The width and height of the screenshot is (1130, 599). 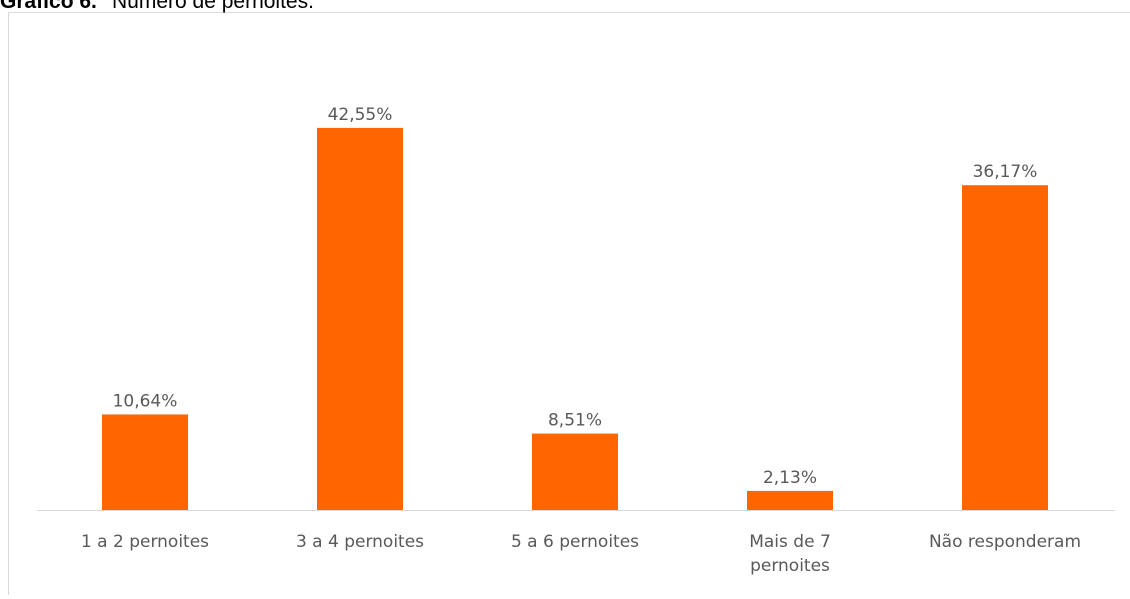 I want to click on x-tick-label-box: 1 a 2 pernoites, so click(x=145, y=560).